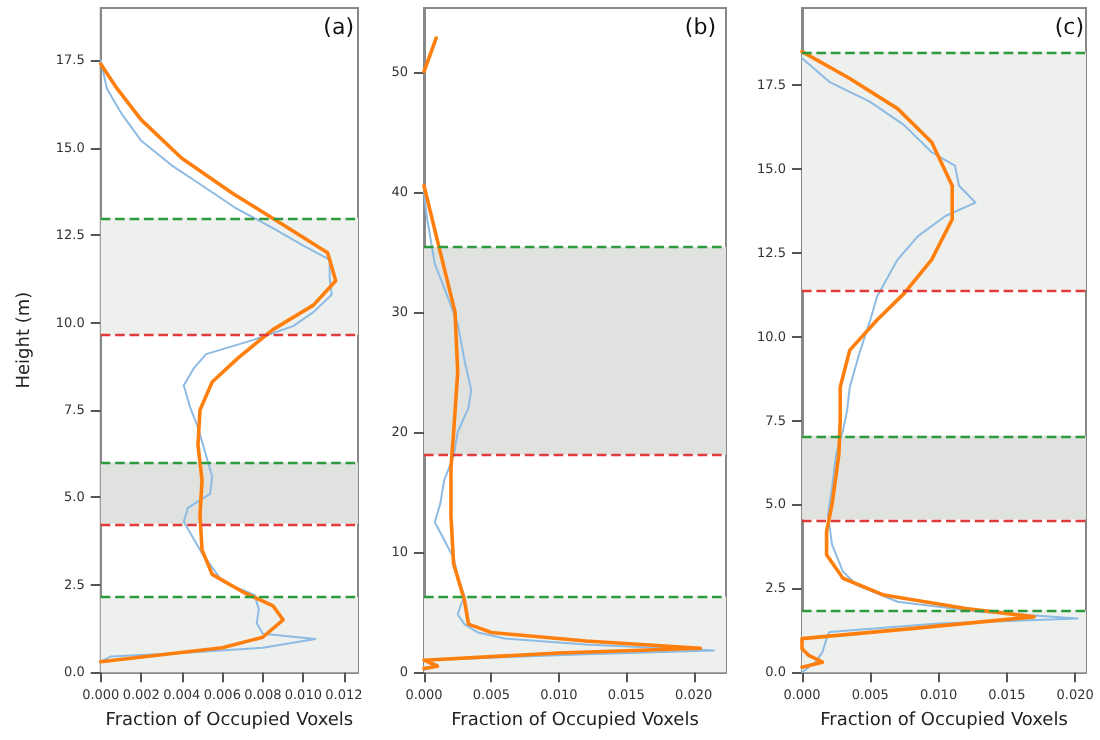 The image size is (1100, 740). I want to click on annotation: (b), so click(700, 27).